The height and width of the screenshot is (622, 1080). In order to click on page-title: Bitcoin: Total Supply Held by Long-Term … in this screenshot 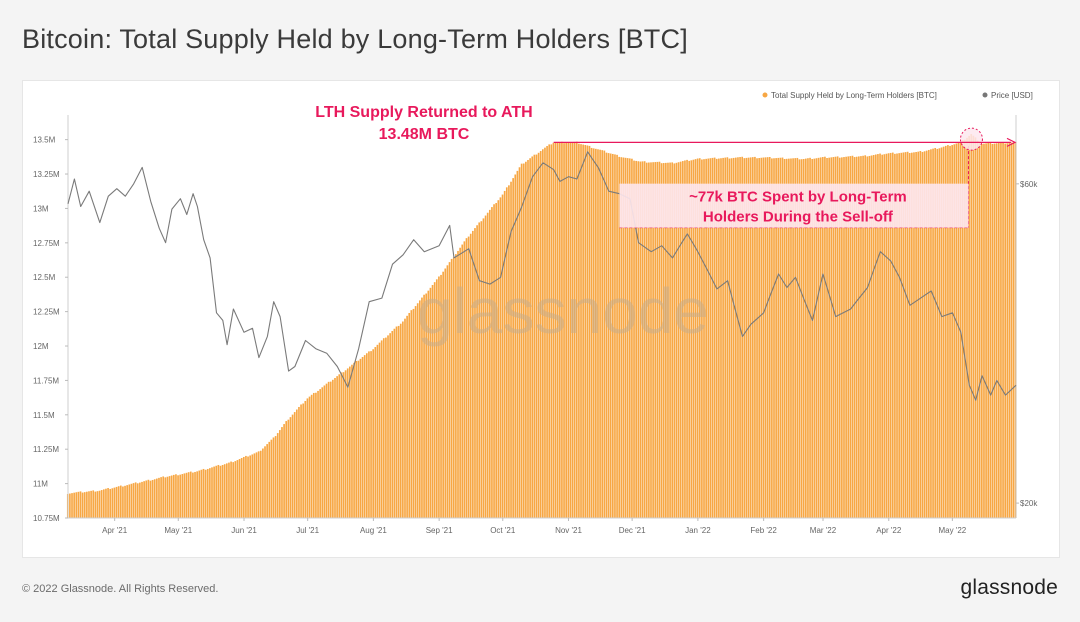, I will do `click(355, 39)`.